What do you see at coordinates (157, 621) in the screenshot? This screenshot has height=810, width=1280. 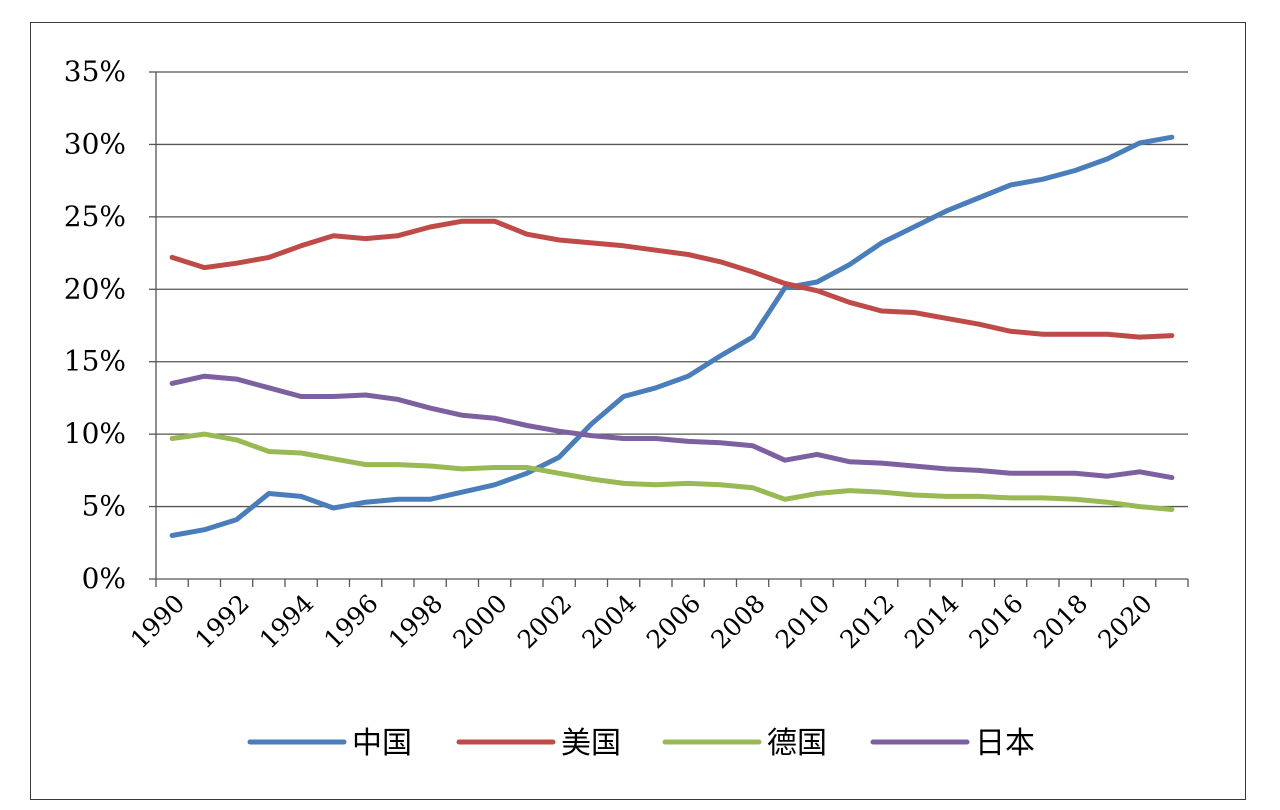 I see `x-tick-label: 1990` at bounding box center [157, 621].